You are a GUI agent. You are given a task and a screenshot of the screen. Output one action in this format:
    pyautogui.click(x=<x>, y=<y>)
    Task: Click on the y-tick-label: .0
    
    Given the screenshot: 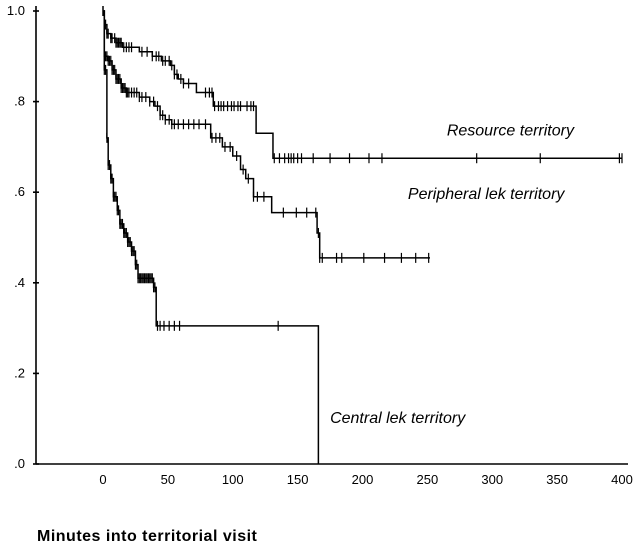 What is the action you would take?
    pyautogui.click(x=19, y=463)
    